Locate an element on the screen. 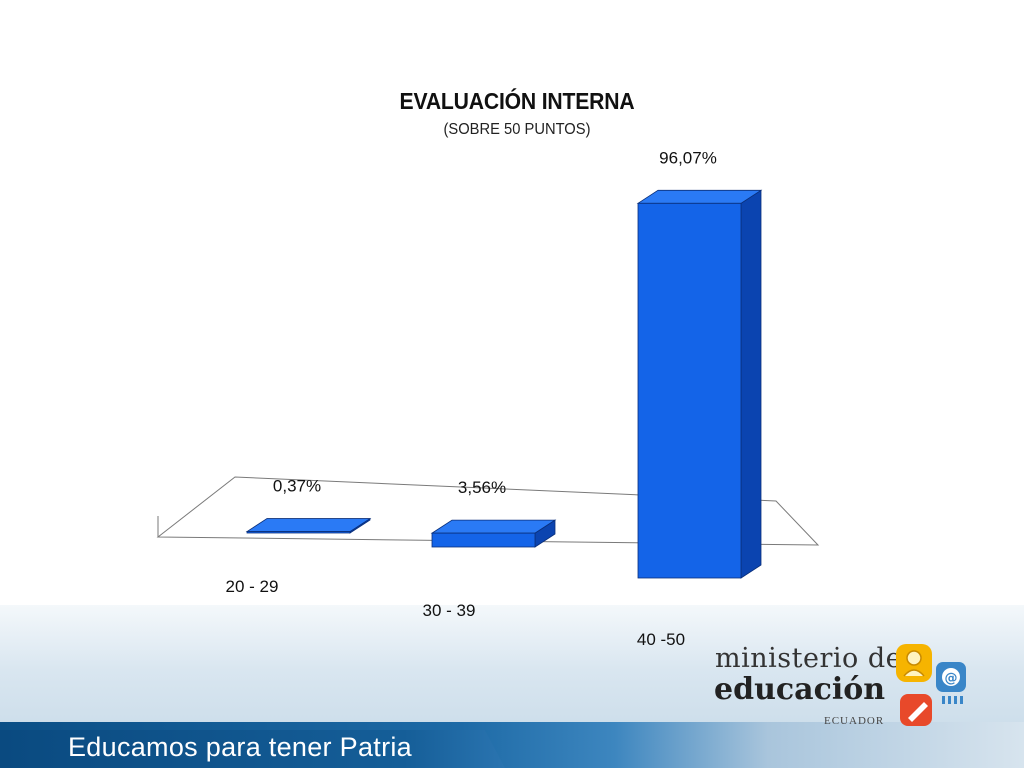 The height and width of the screenshot is (768, 1024). bar-side is located at coordinates (751, 384).